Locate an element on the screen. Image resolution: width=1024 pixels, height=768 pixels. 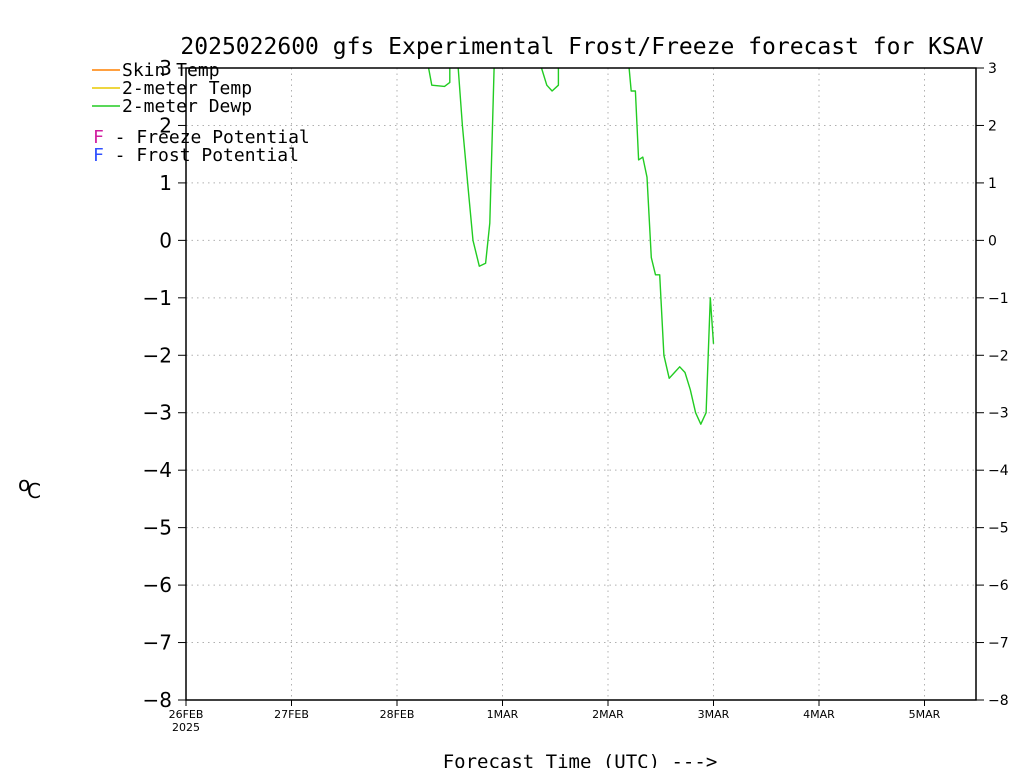
y-axis-right: 3 2 1 0 −1 −2 −3 −4 −5 −6 −7 −8 is located at coordinates (992, 385).